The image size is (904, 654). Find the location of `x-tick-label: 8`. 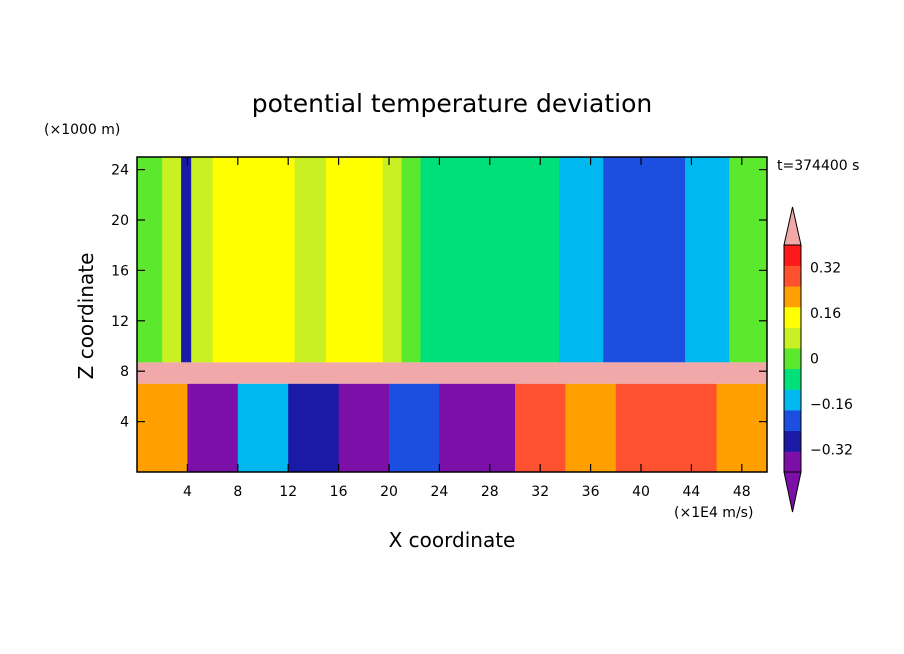

x-tick-label: 8 is located at coordinates (237, 492).